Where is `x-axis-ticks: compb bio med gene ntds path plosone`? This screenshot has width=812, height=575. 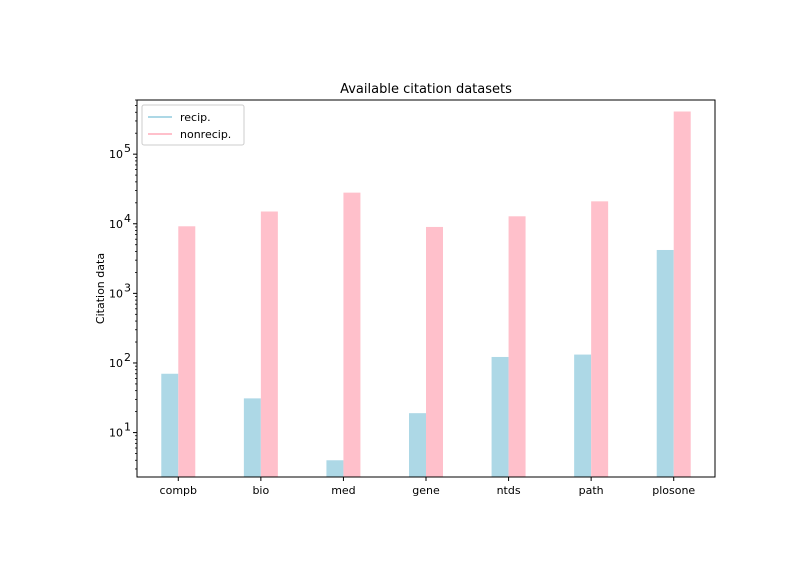 x-axis-ticks: compb bio med gene ntds path plosone is located at coordinates (427, 487).